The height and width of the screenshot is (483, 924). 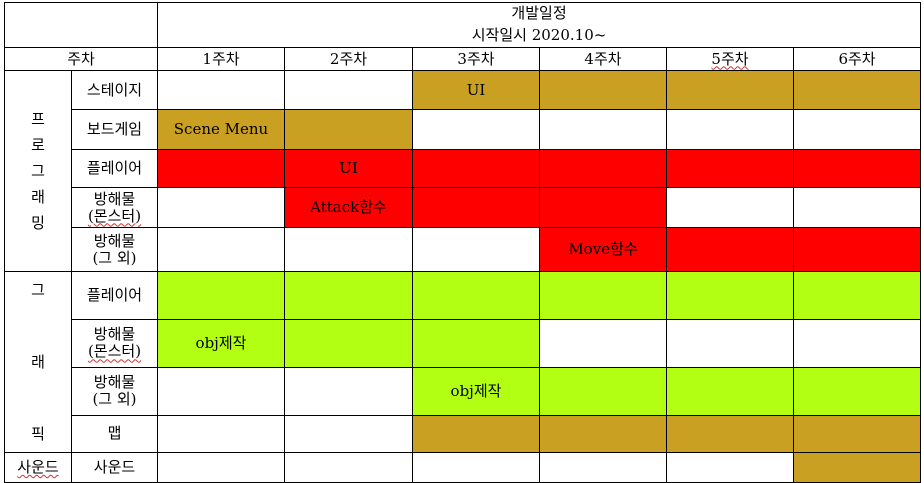 I want to click on start-date: 시작일시 2020.10~, so click(x=539, y=36).